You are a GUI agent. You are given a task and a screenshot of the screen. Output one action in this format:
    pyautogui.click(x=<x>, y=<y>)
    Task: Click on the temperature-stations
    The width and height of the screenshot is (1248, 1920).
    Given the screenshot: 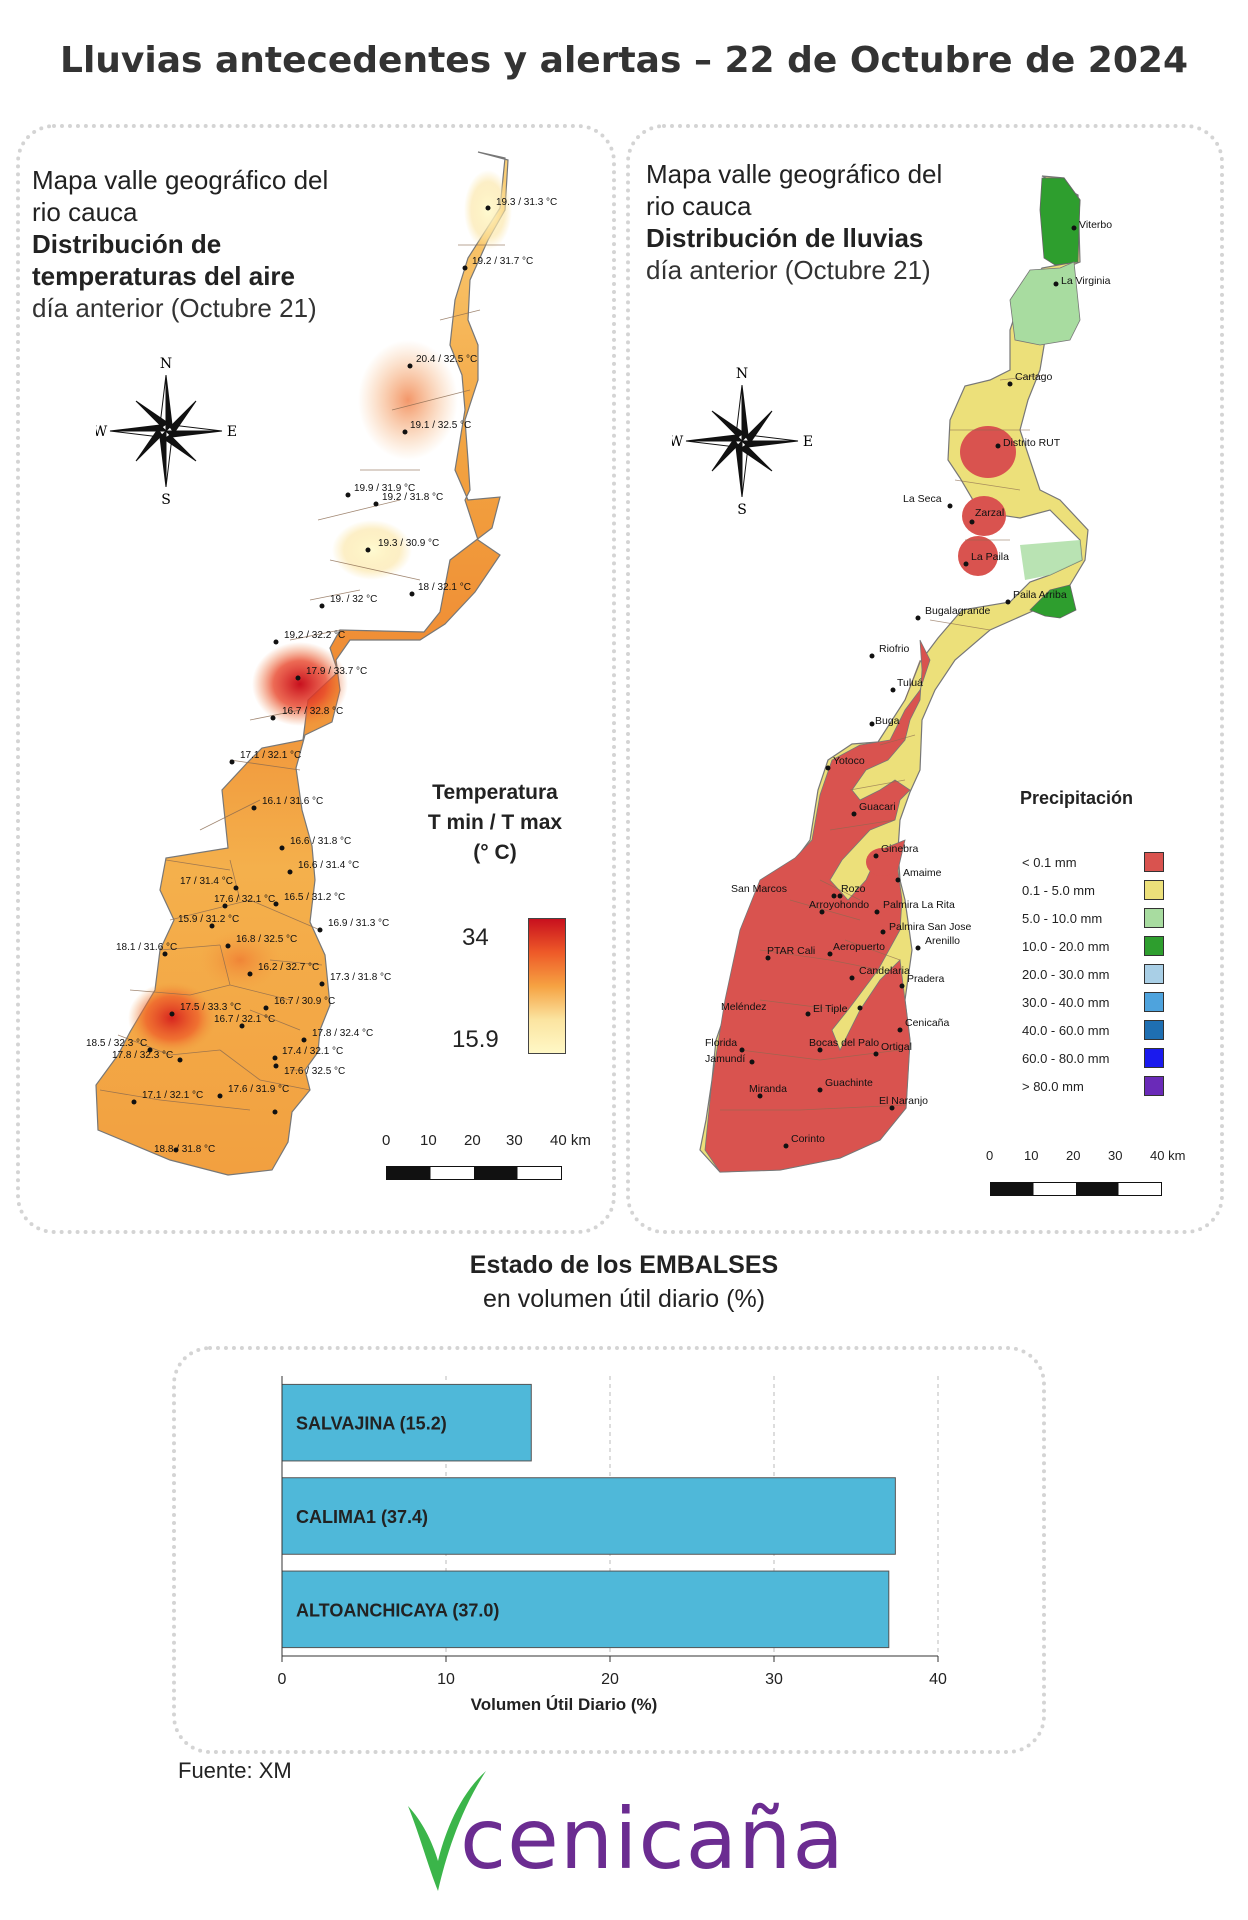 What is the action you would take?
    pyautogui.click(x=311, y=679)
    